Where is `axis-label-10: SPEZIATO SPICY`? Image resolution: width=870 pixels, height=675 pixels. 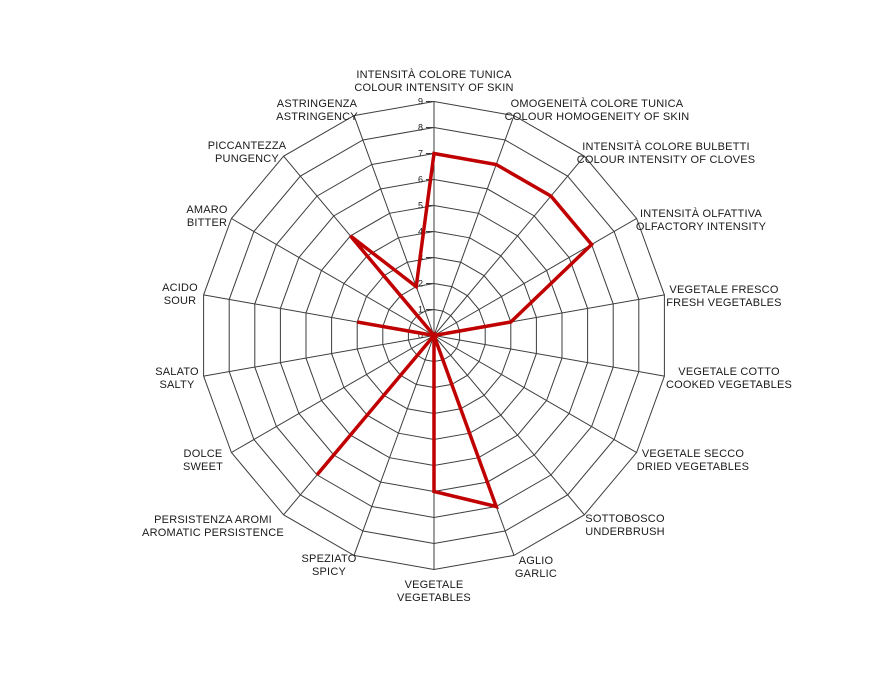
axis-label-10: SPEZIATO SPICY is located at coordinates (329, 565).